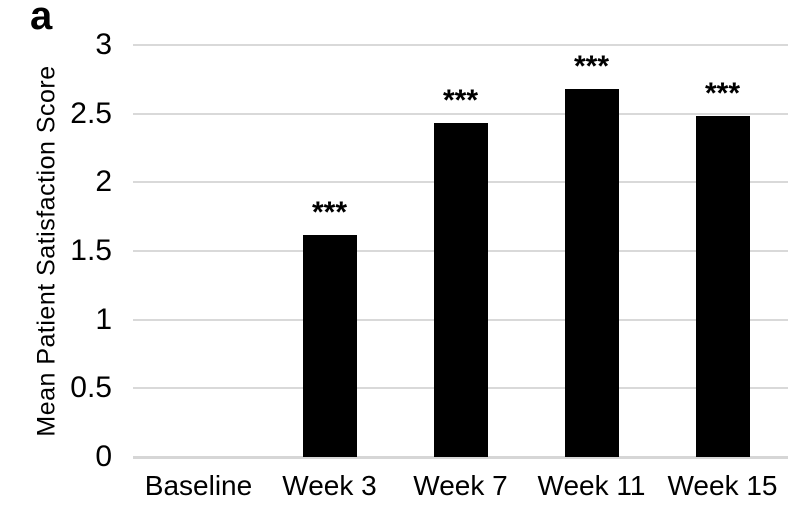 The width and height of the screenshot is (800, 522). What do you see at coordinates (91, 388) in the screenshot?
I see `y-axis-tick-label: 0.5` at bounding box center [91, 388].